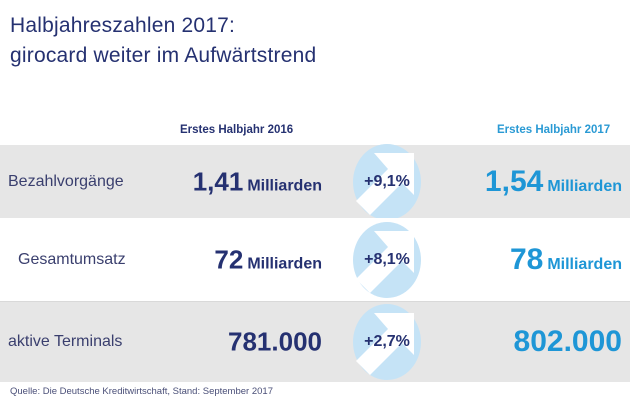  I want to click on row-label: Bezahlvorgänge, so click(66, 181).